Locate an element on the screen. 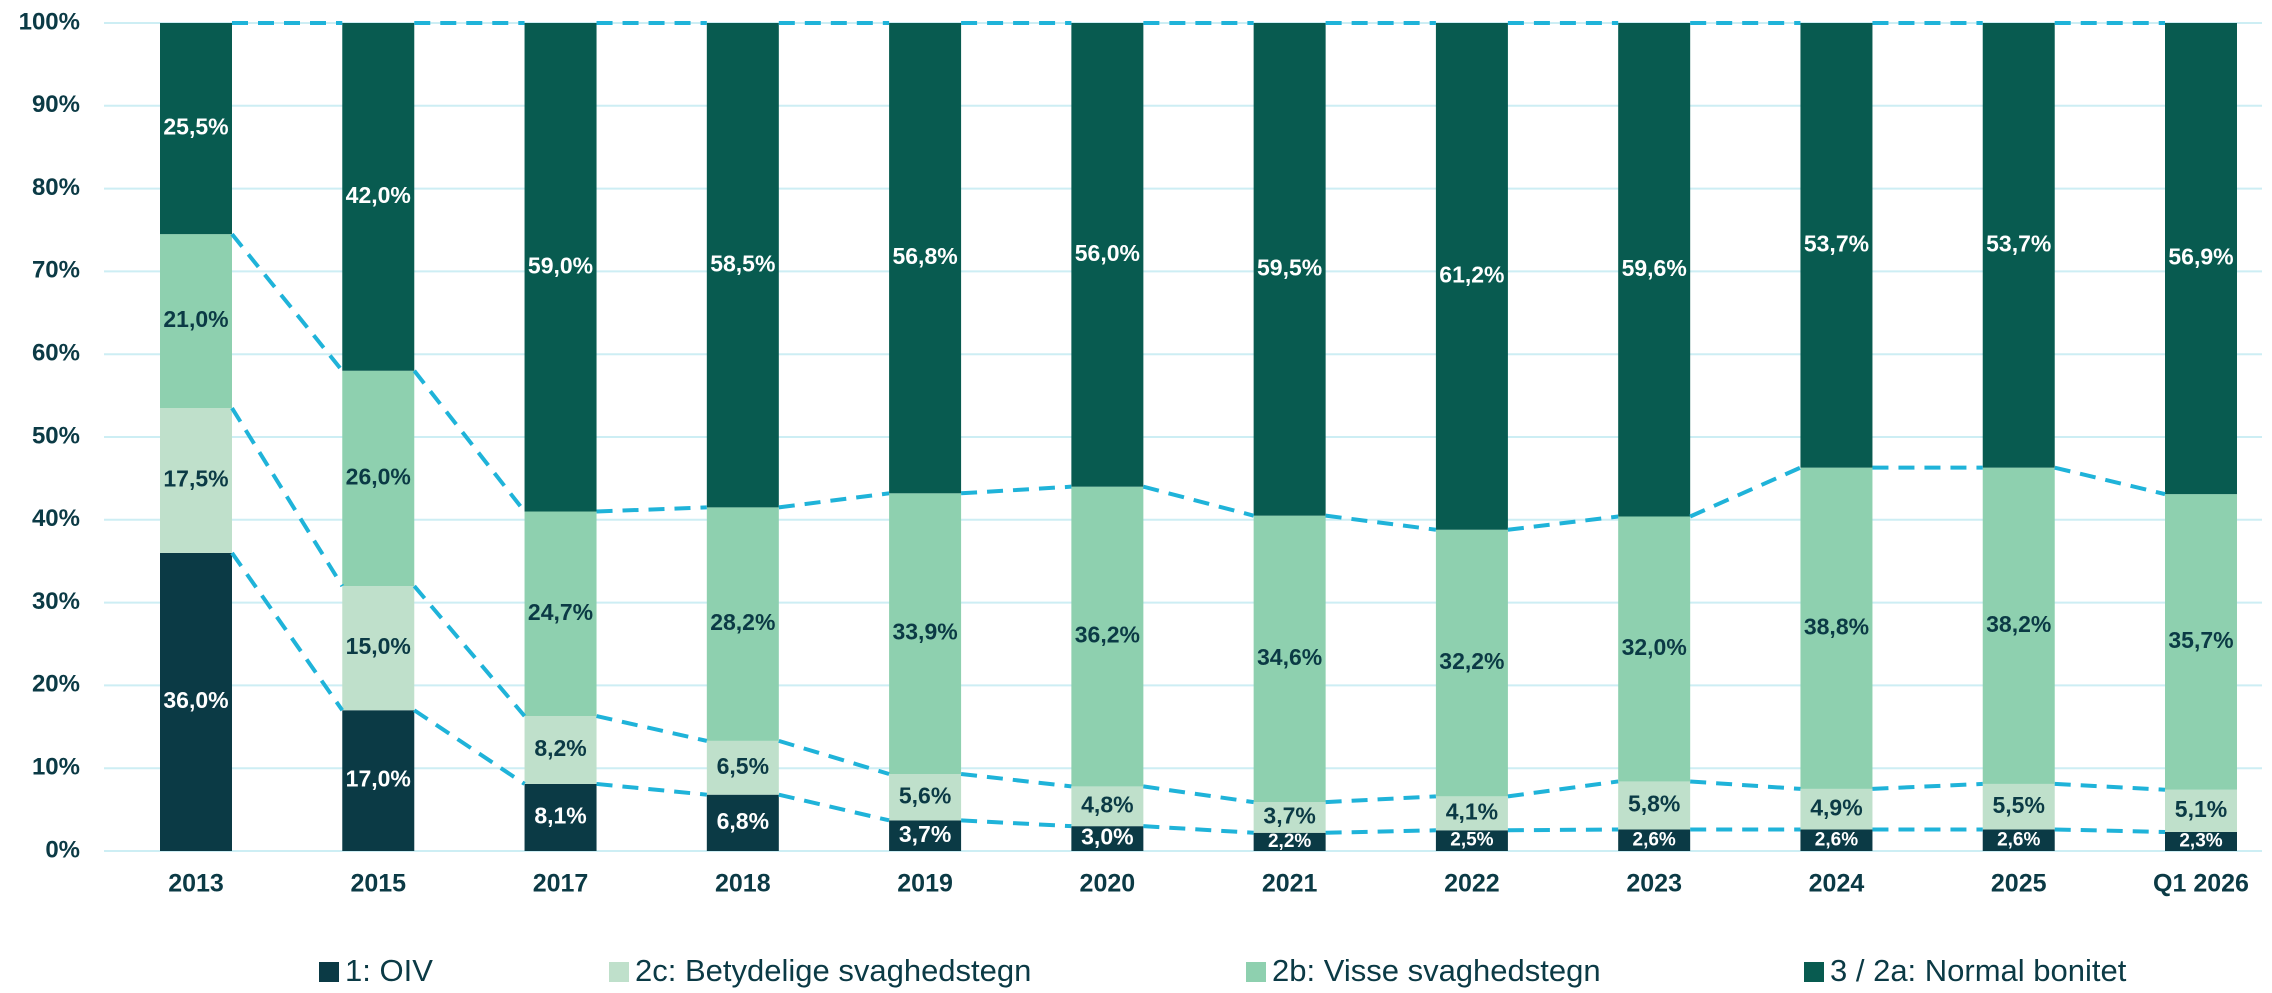 The width and height of the screenshot is (2272, 993). value-label: 56,0% is located at coordinates (1107, 253).